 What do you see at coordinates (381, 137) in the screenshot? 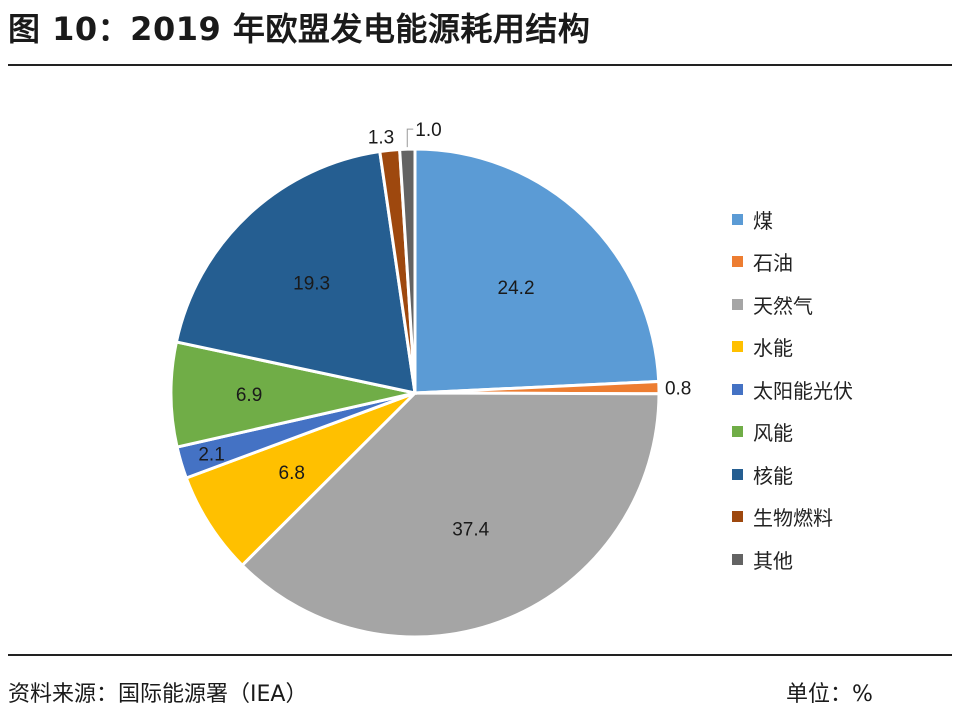
I see `data-label-7: 1.3` at bounding box center [381, 137].